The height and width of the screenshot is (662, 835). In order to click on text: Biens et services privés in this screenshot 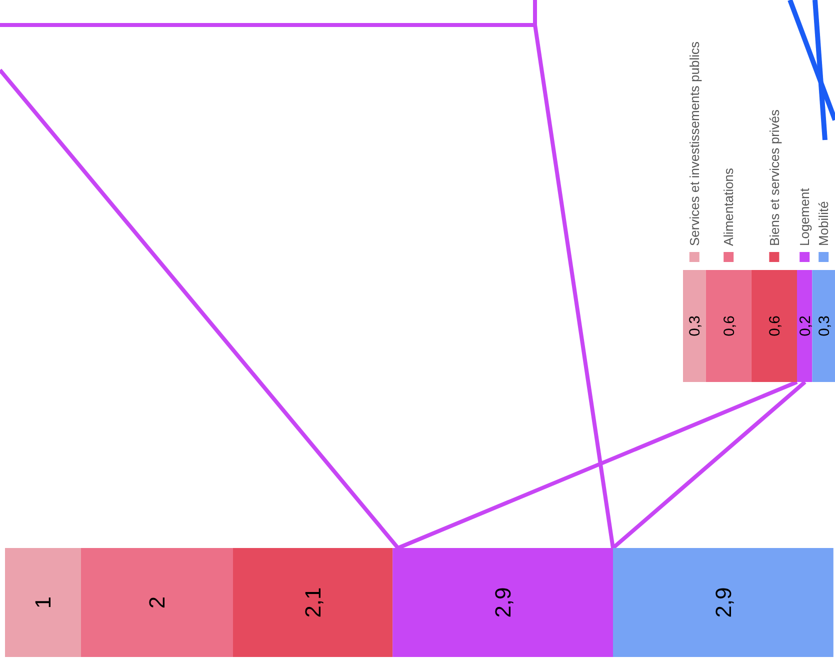, I will do `click(774, 177)`.